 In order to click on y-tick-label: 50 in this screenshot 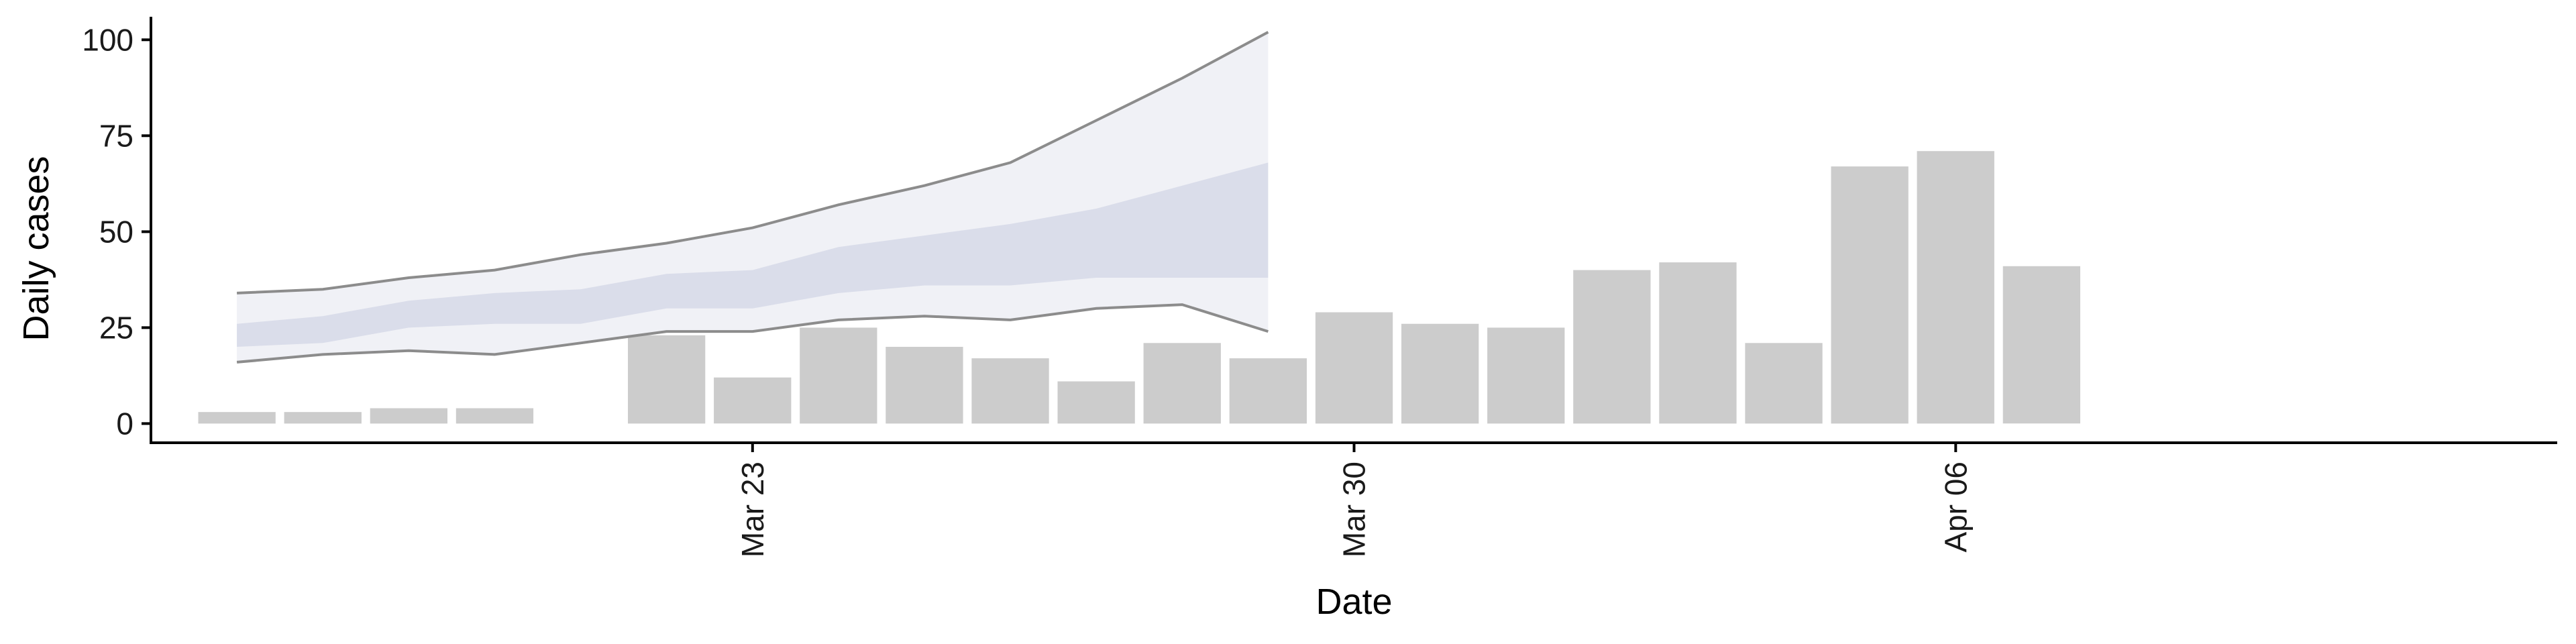, I will do `click(116, 231)`.